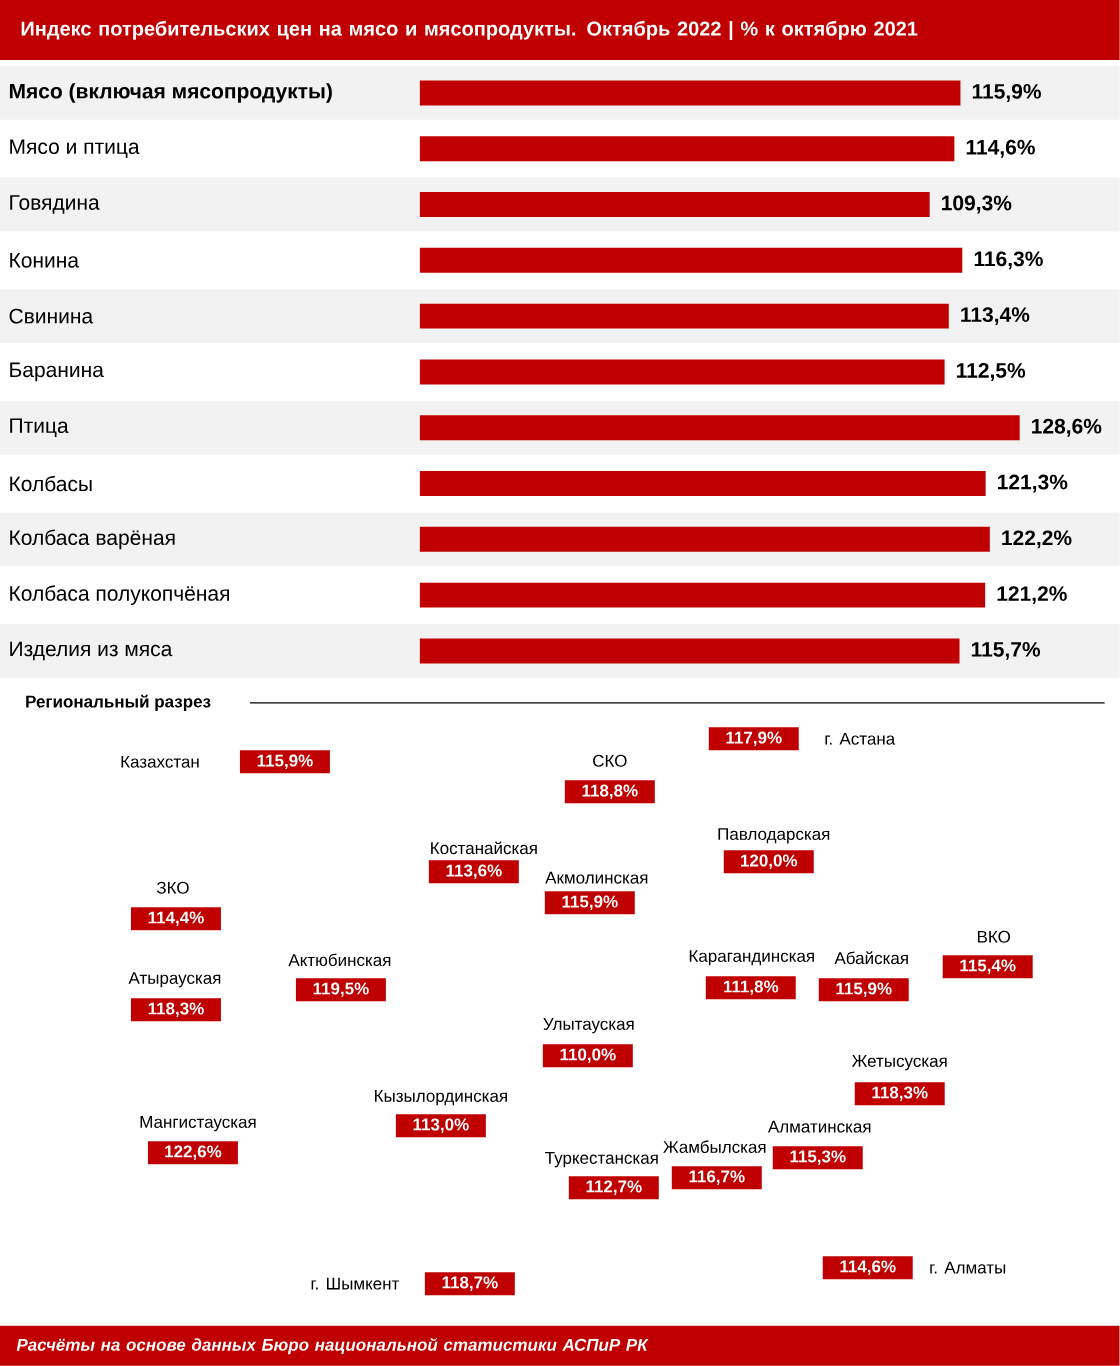  What do you see at coordinates (588, 1026) in the screenshot?
I see `category-label: Улытауская` at bounding box center [588, 1026].